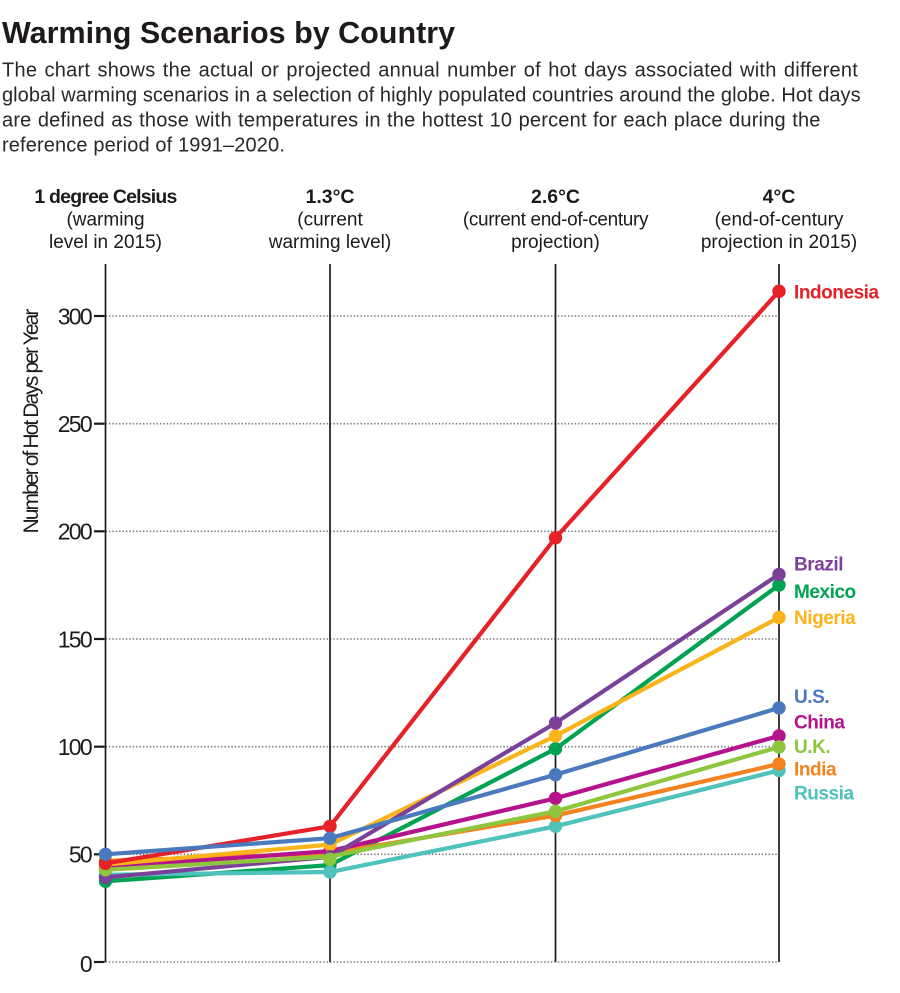 The height and width of the screenshot is (993, 900). Describe the element at coordinates (105, 220) in the screenshot. I see `svg-text: (warming` at that location.